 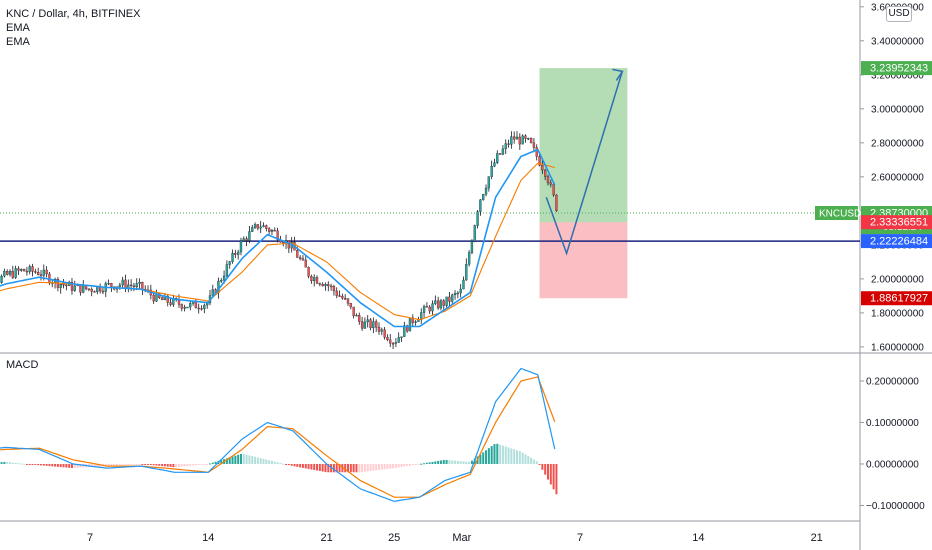 What do you see at coordinates (897, 313) in the screenshot?
I see `price-tick-label: 1.80000000` at bounding box center [897, 313].